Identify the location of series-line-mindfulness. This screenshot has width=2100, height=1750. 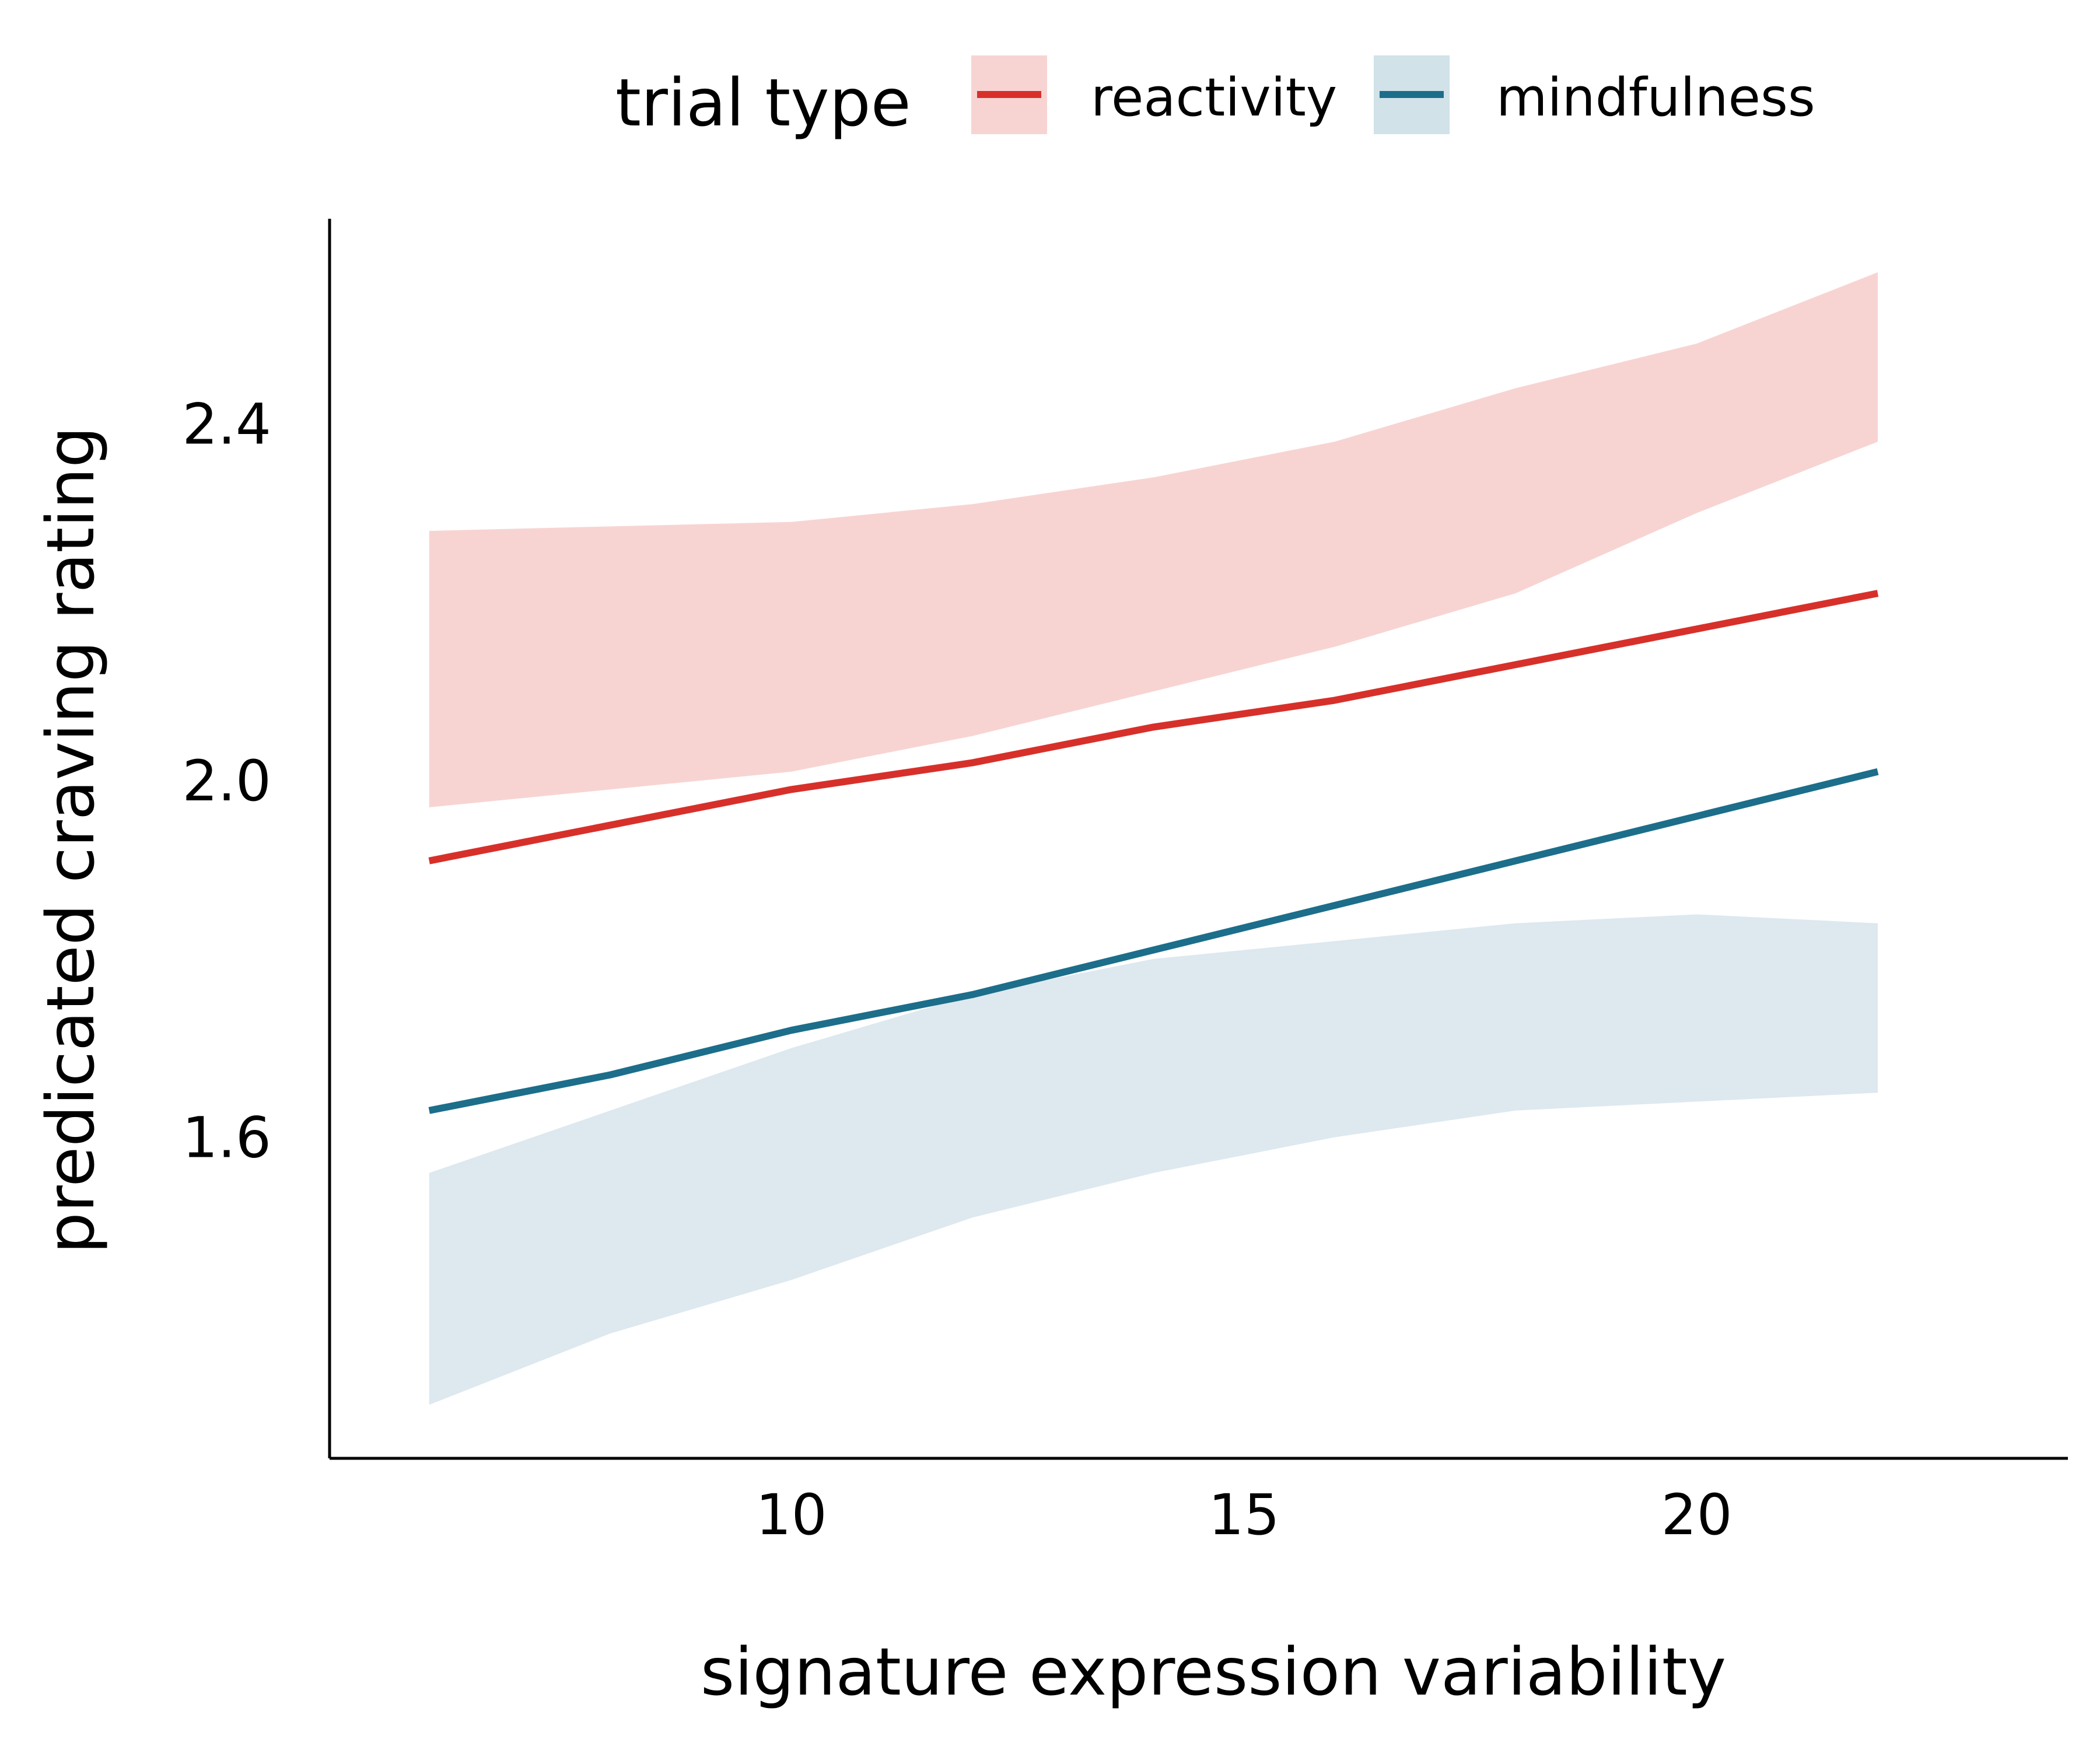
(1153, 941).